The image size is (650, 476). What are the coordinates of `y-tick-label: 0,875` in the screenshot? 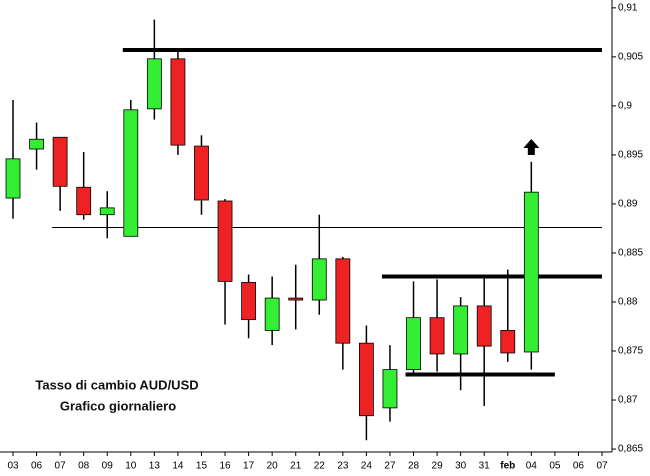 It's located at (630, 351).